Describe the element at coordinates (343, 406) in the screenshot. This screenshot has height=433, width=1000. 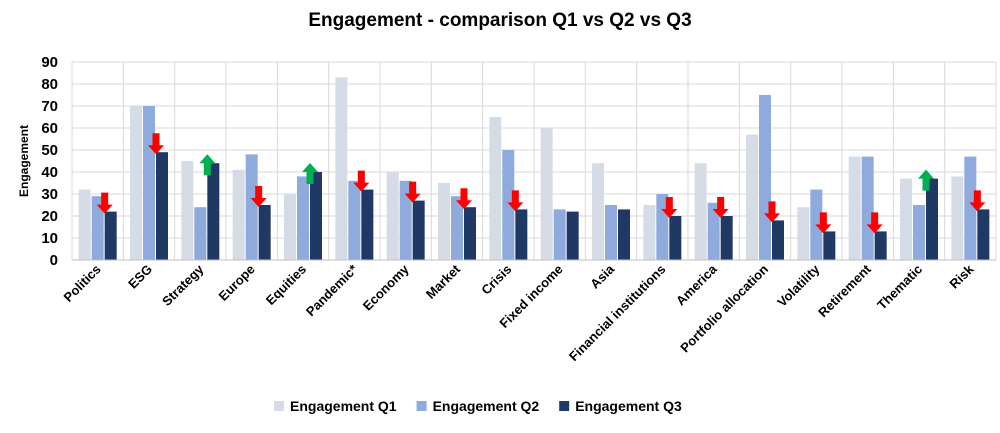
I see `legend-label: Engagement Q1` at that location.